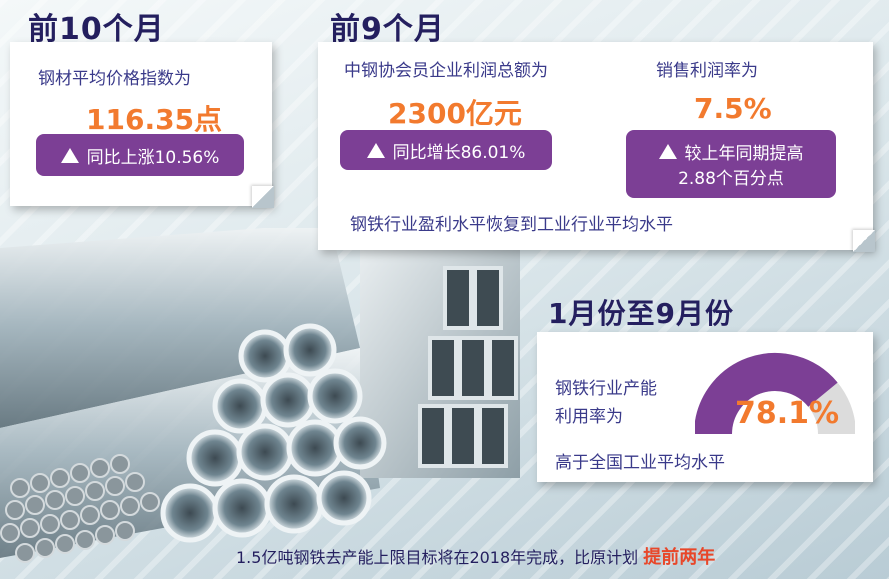 The image size is (889, 579). I want to click on margin-badge: 较上年同期提高 2.88个百分点, so click(731, 164).